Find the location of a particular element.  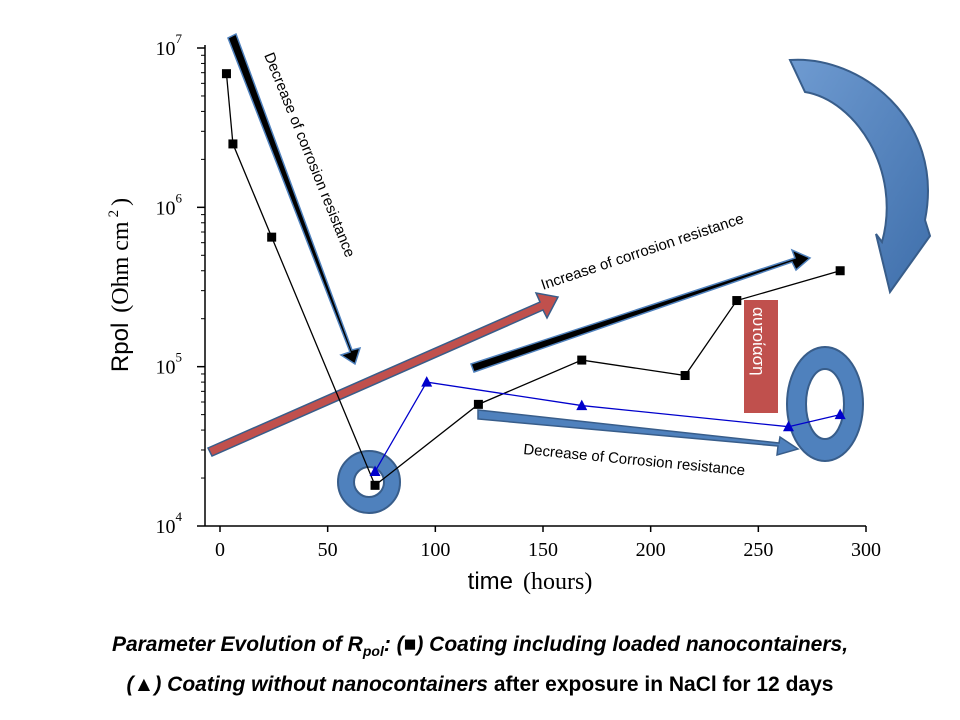

self-healing-box is located at coordinates (761, 356).